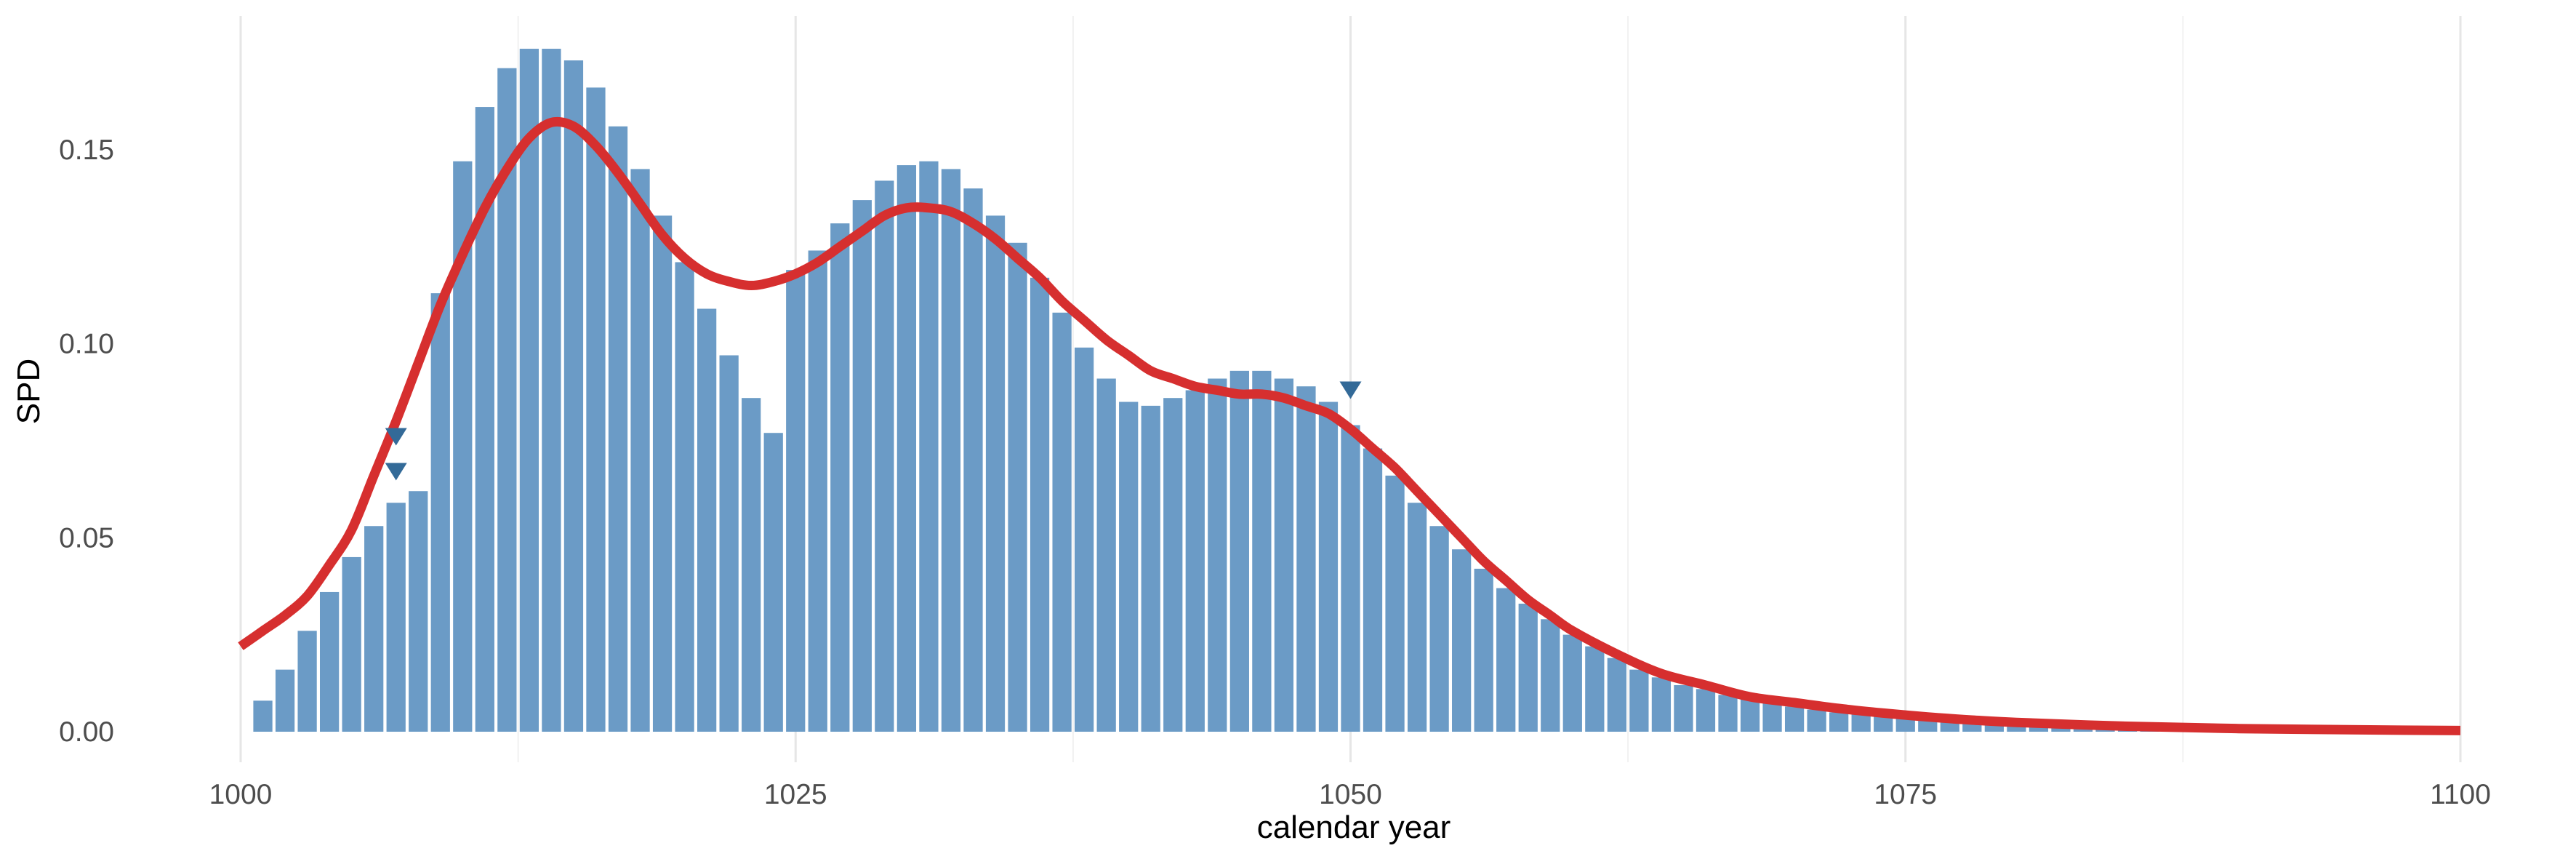 The width and height of the screenshot is (2576, 859). What do you see at coordinates (29, 391) in the screenshot?
I see `y-axis-title: SPD` at bounding box center [29, 391].